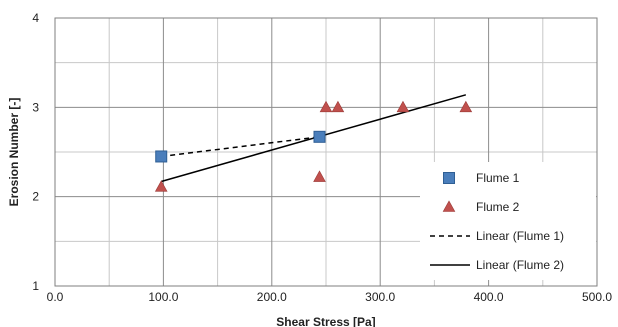 This screenshot has height=327, width=618. Describe the element at coordinates (449, 178) in the screenshot. I see `legend-square-marker` at that location.